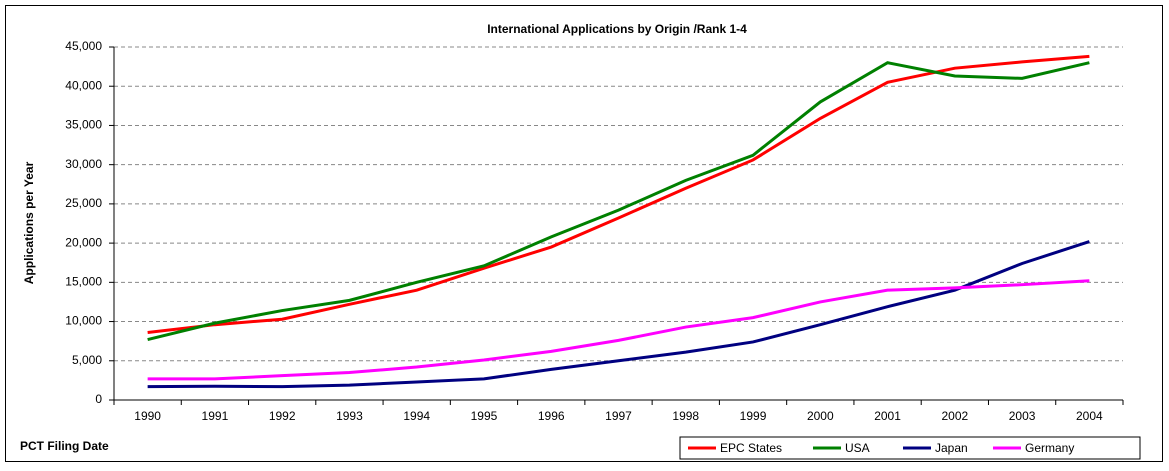  Describe the element at coordinates (887, 416) in the screenshot. I see `x-tick-label: 2001` at that location.